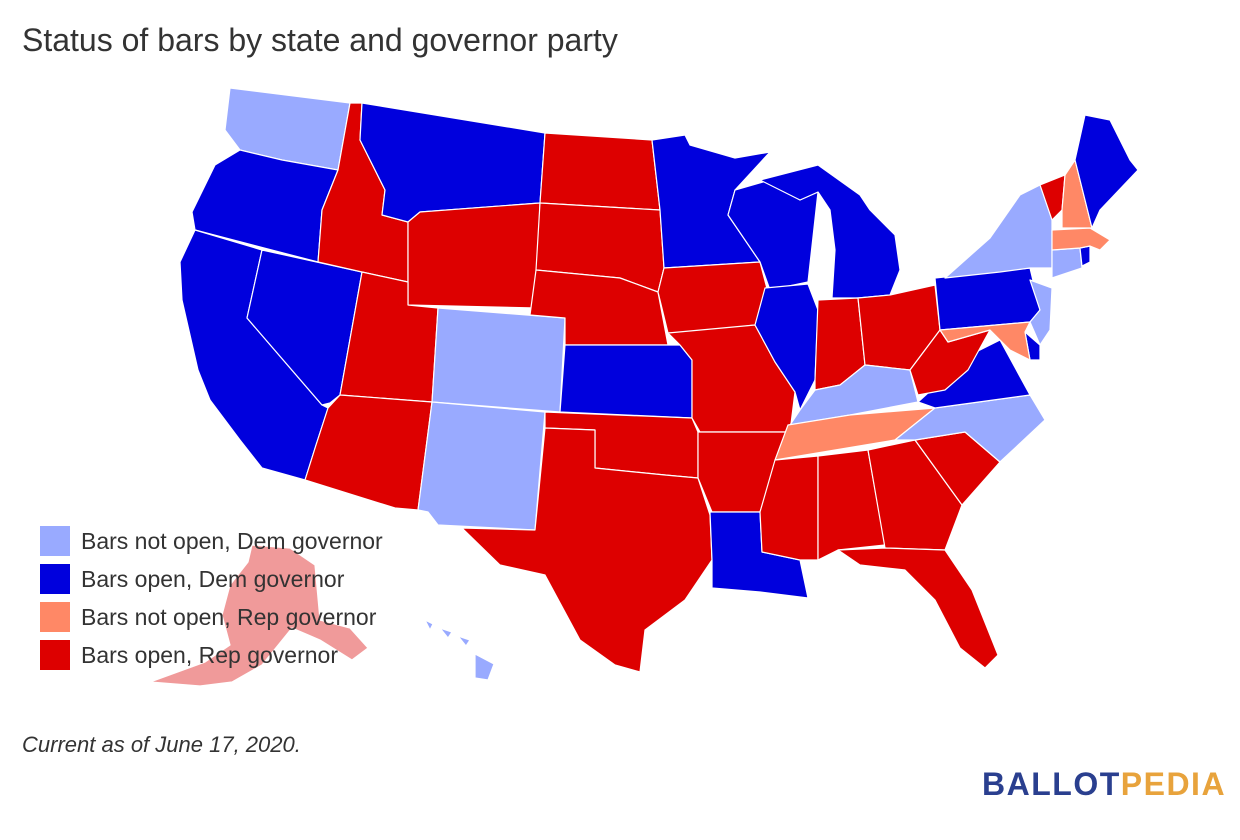 The width and height of the screenshot is (1240, 840). Describe the element at coordinates (918, 608) in the screenshot. I see `state-fl` at that location.